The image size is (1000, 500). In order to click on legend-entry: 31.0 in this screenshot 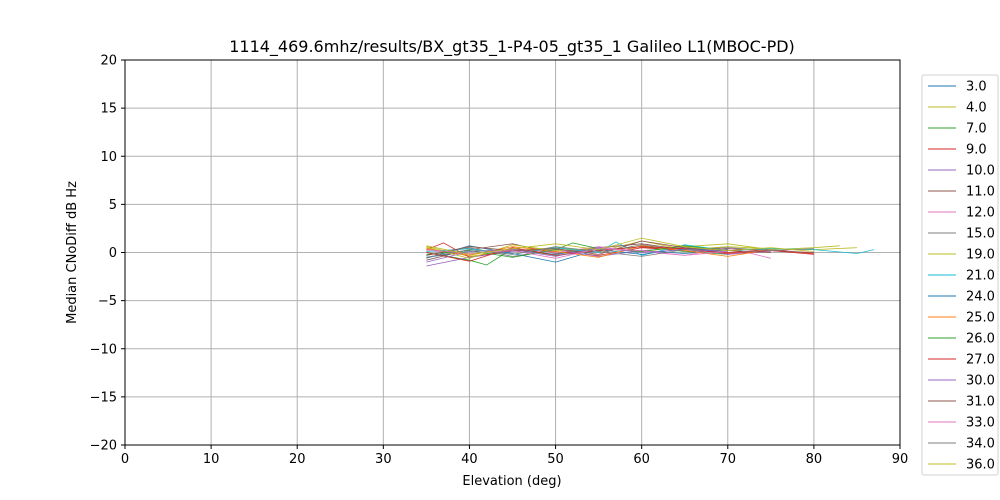, I will do `click(980, 402)`.